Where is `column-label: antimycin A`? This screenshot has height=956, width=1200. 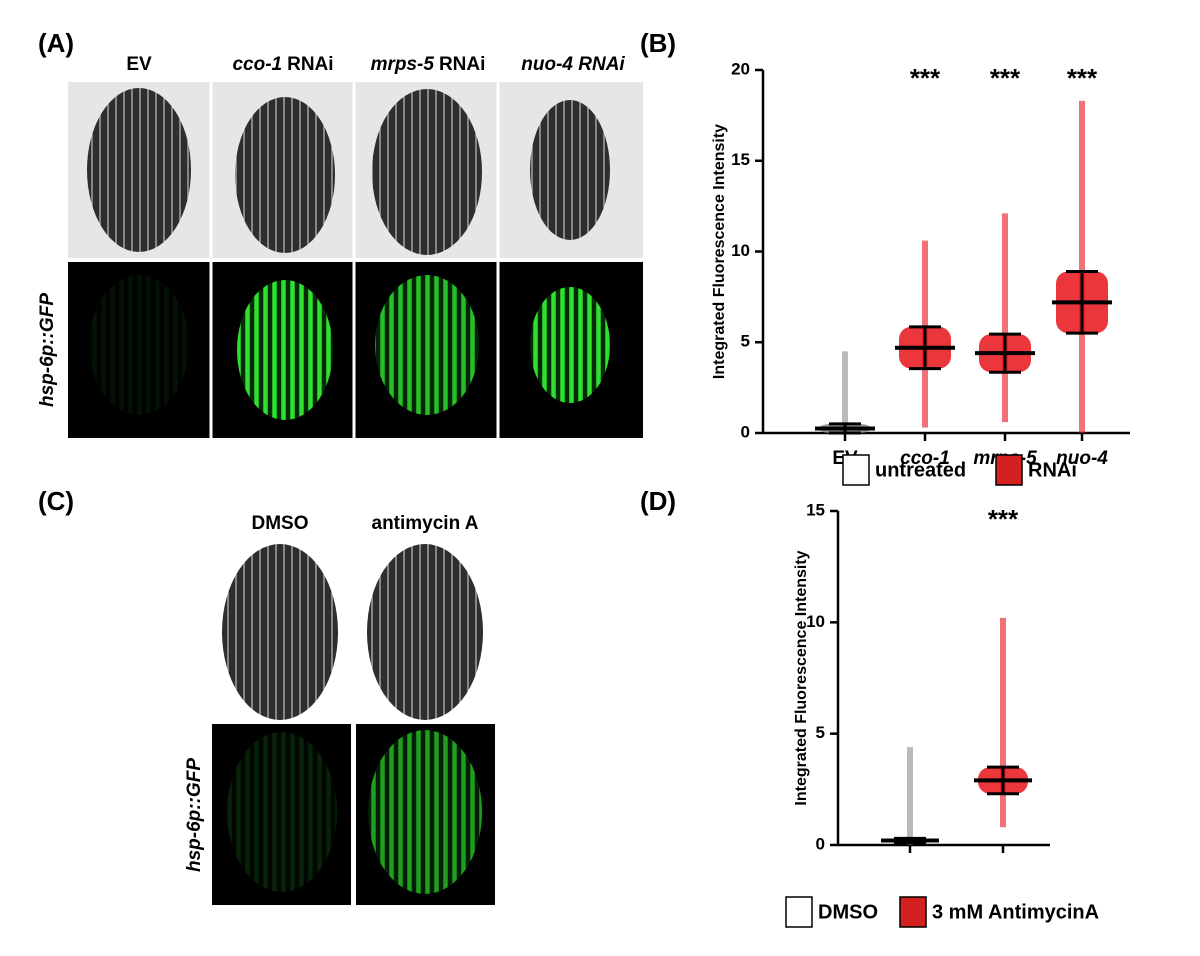
column-label: antimycin A is located at coordinates (425, 523).